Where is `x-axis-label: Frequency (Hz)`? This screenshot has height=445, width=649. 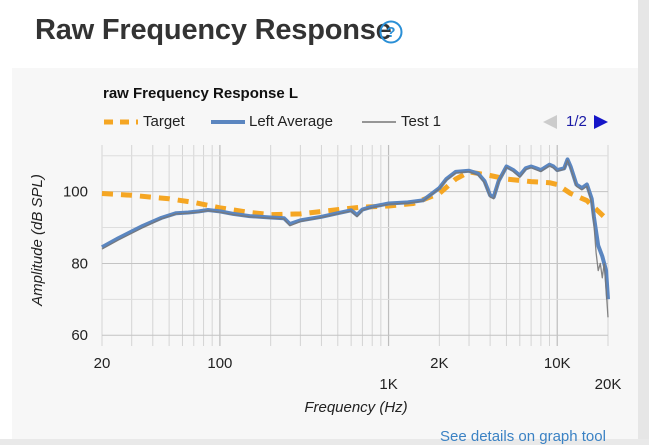 x-axis-label: Frequency (Hz) is located at coordinates (355, 407).